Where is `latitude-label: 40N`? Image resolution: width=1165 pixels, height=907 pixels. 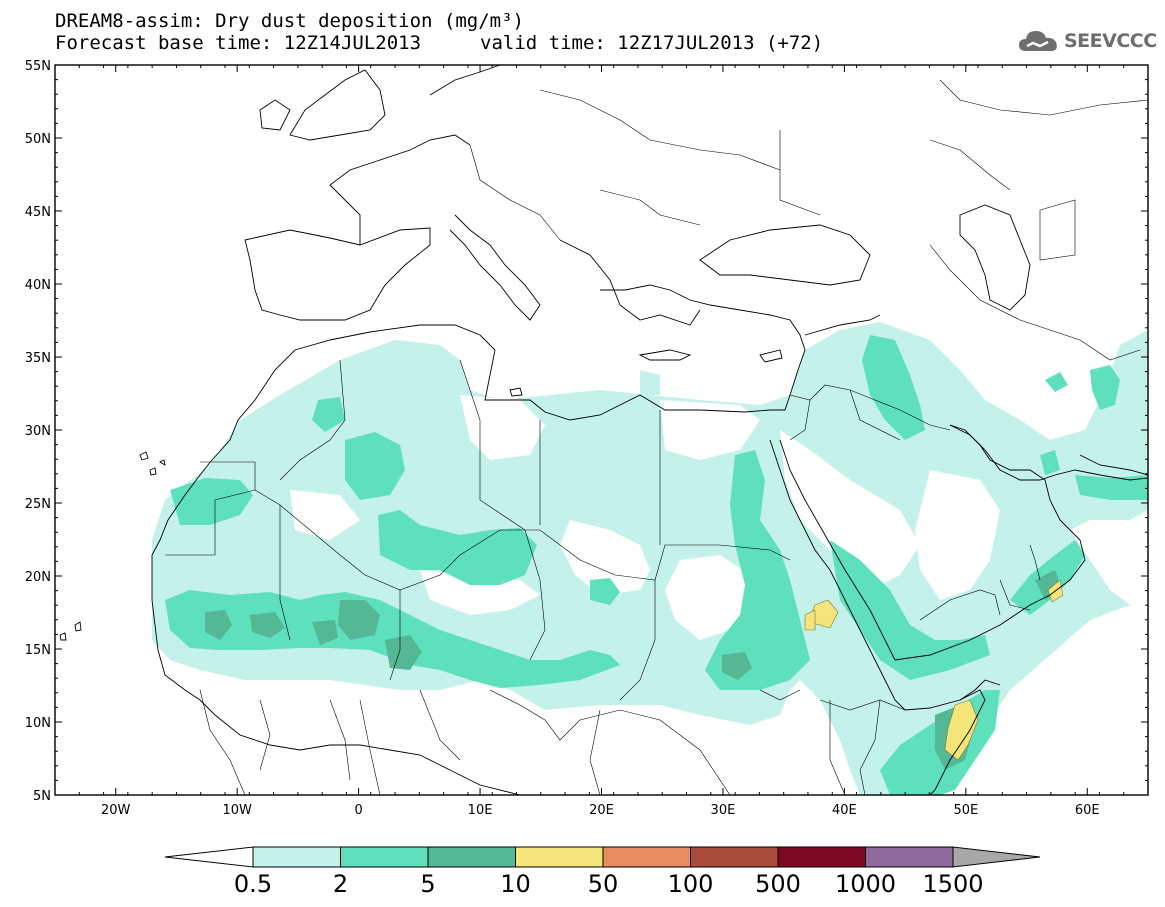
latitude-label: 40N is located at coordinates (38, 285).